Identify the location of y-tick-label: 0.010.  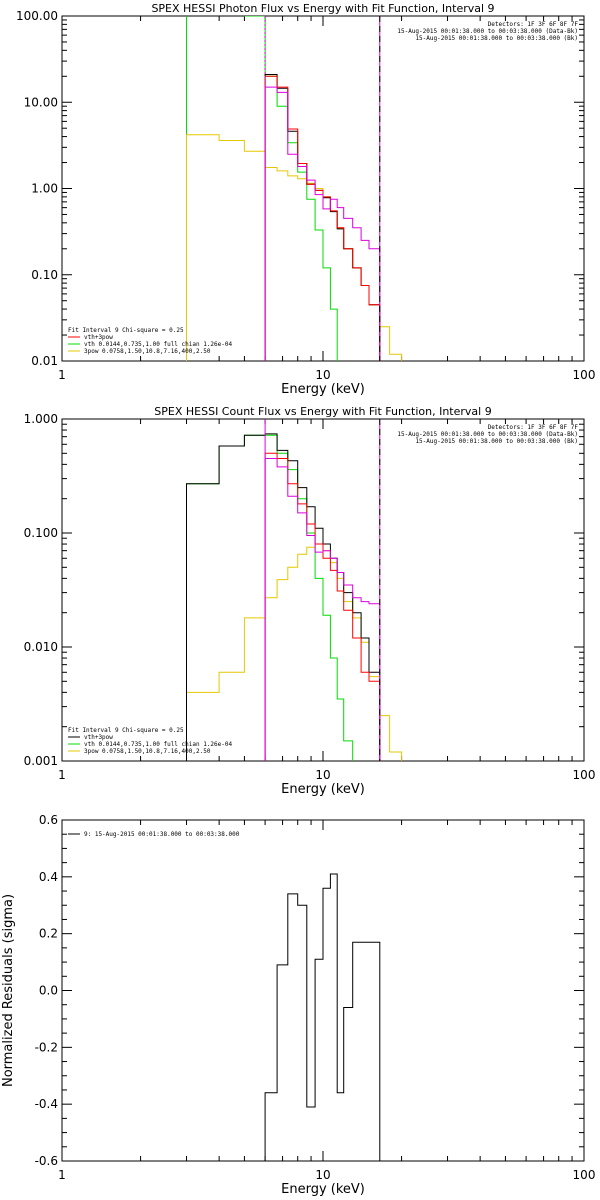
(41, 647).